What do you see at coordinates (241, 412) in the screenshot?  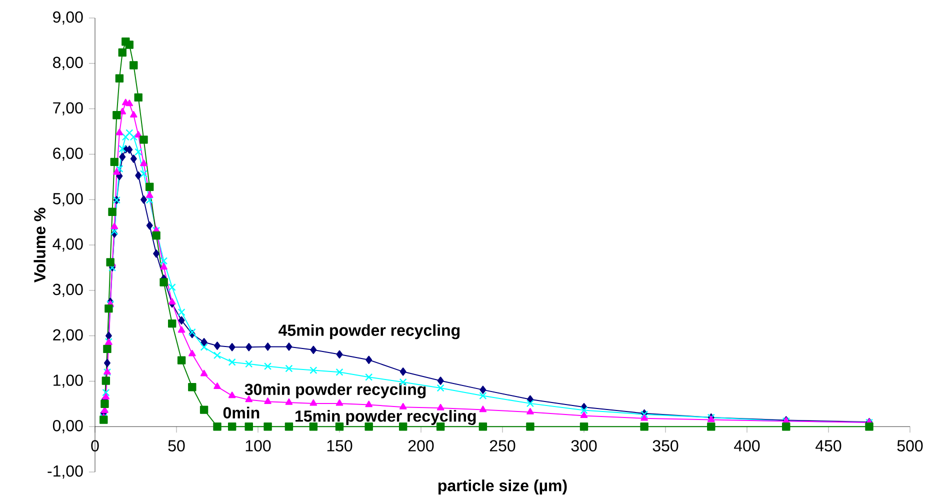 I see `series-label: 0min` at bounding box center [241, 412].